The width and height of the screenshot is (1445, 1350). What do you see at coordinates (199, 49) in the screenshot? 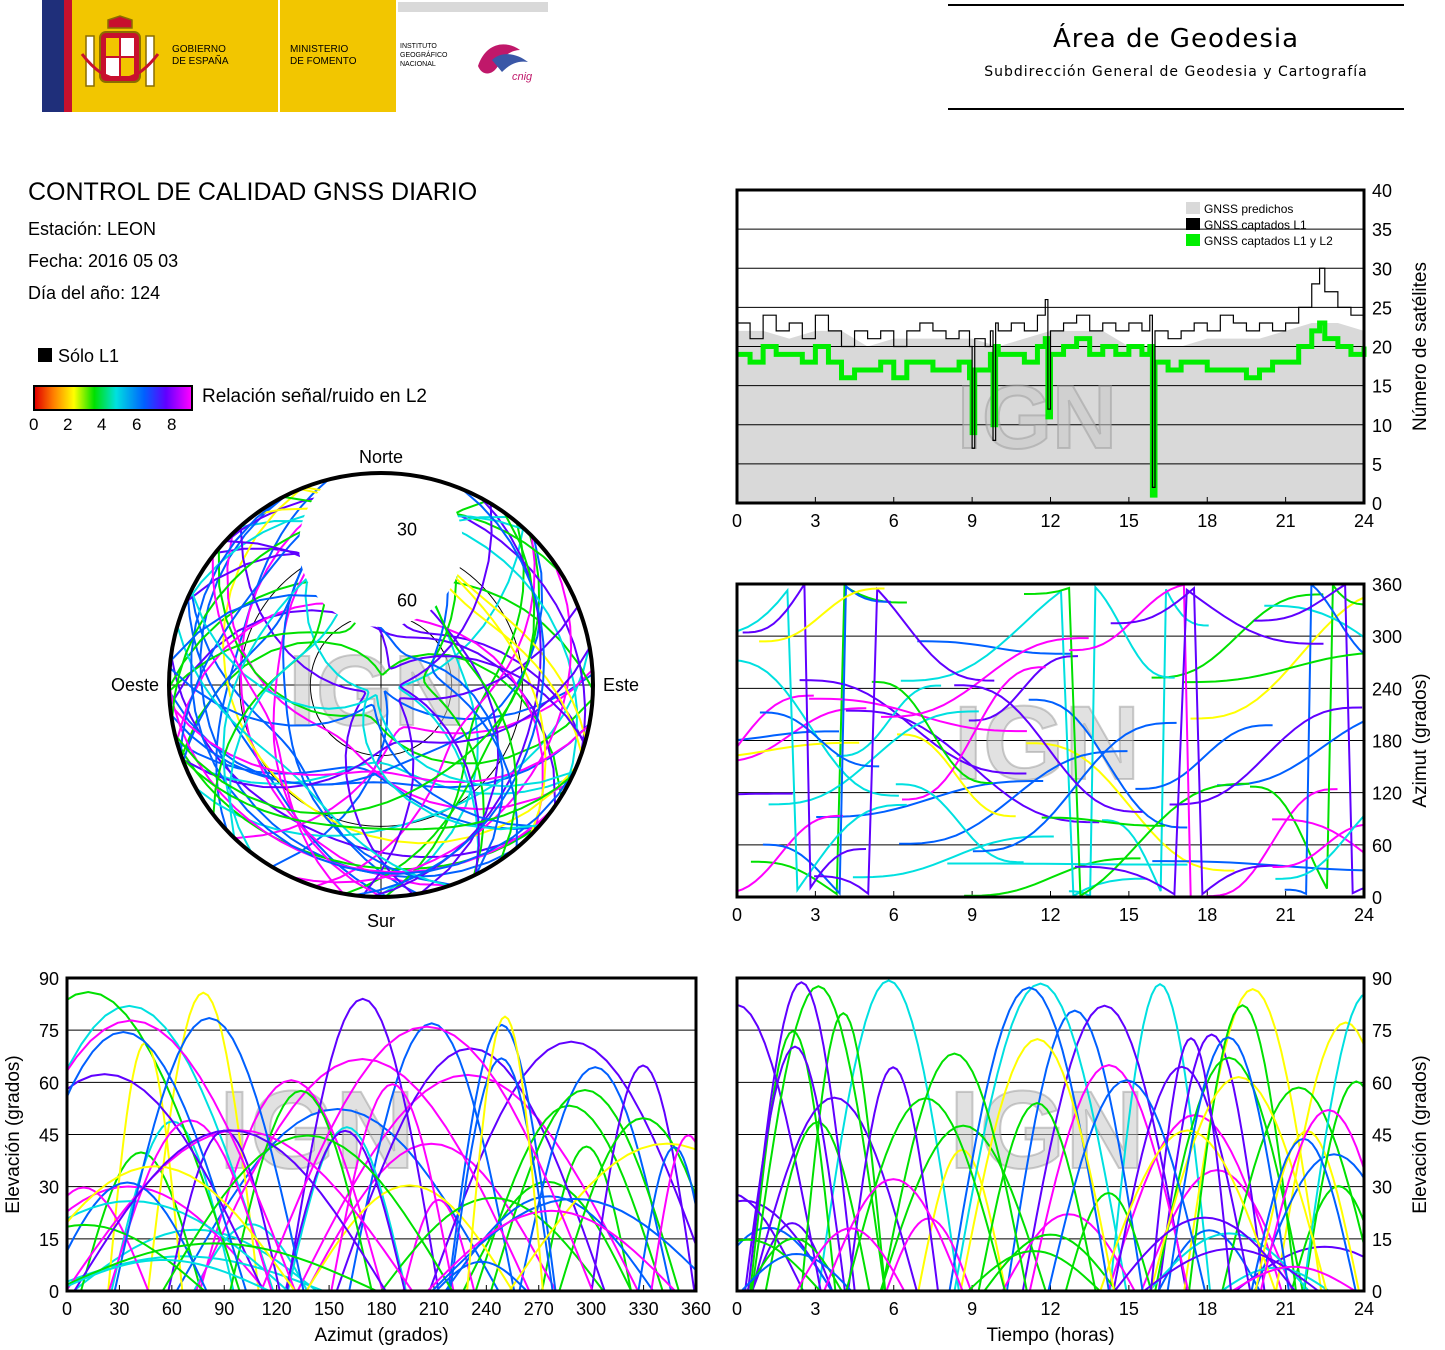
I see `gobierno-line-1: GOBIERNO` at bounding box center [199, 49].